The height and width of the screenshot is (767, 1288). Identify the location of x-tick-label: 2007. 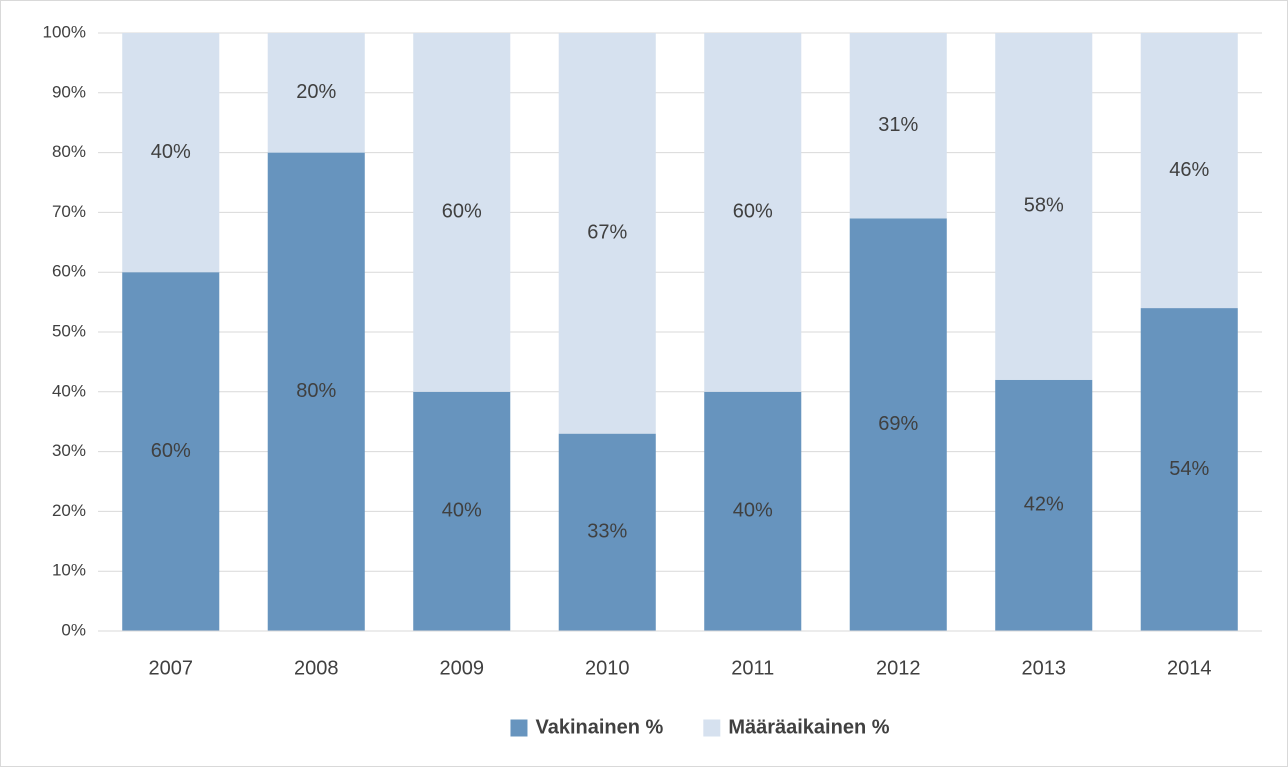
(171, 668).